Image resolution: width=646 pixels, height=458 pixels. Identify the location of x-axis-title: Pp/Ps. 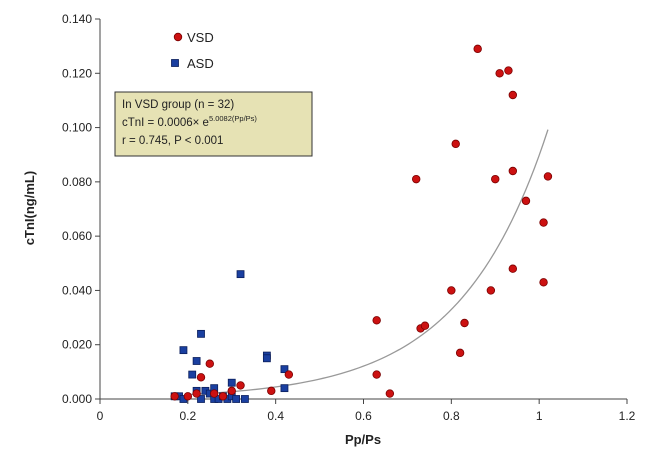
(363, 439).